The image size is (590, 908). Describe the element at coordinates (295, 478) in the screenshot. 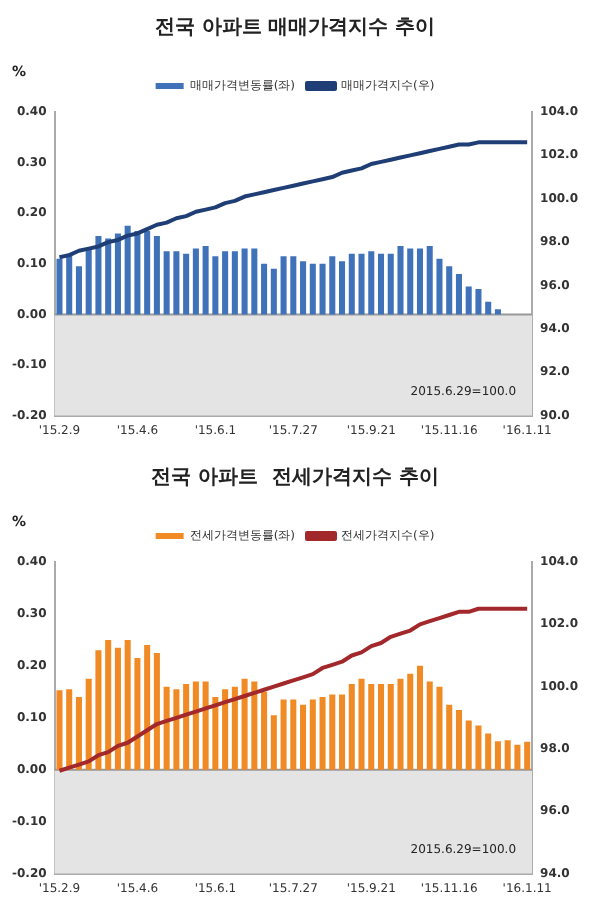

I see `chart-title: 전국 아파트 전세가격지수 추이` at that location.